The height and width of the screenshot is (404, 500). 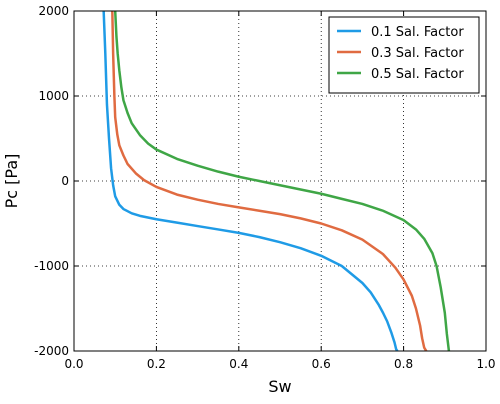 What do you see at coordinates (51, 351) in the screenshot?
I see `y-tick-label: -2000` at bounding box center [51, 351].